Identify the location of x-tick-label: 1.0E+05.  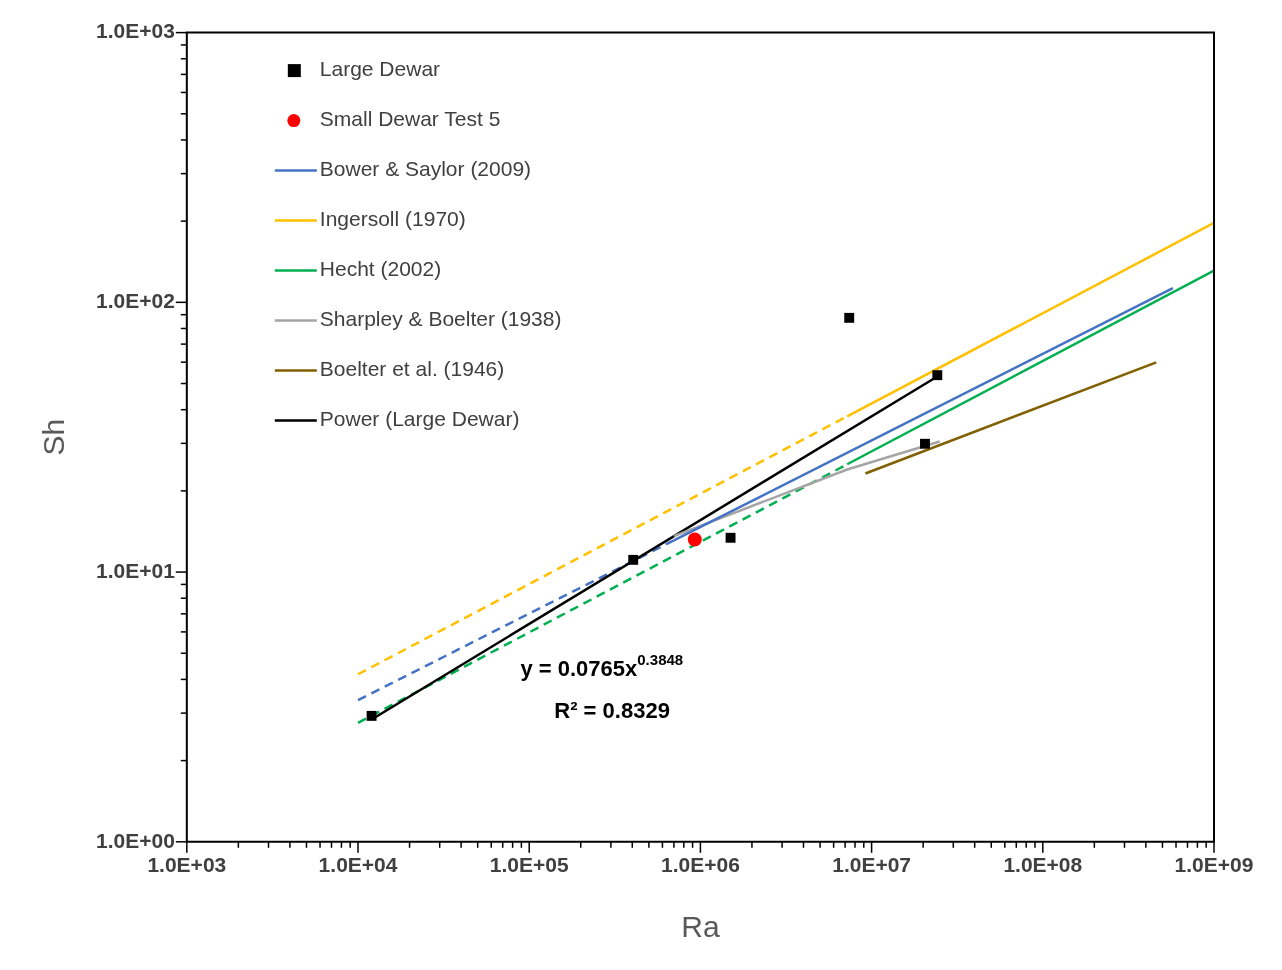
(529, 865).